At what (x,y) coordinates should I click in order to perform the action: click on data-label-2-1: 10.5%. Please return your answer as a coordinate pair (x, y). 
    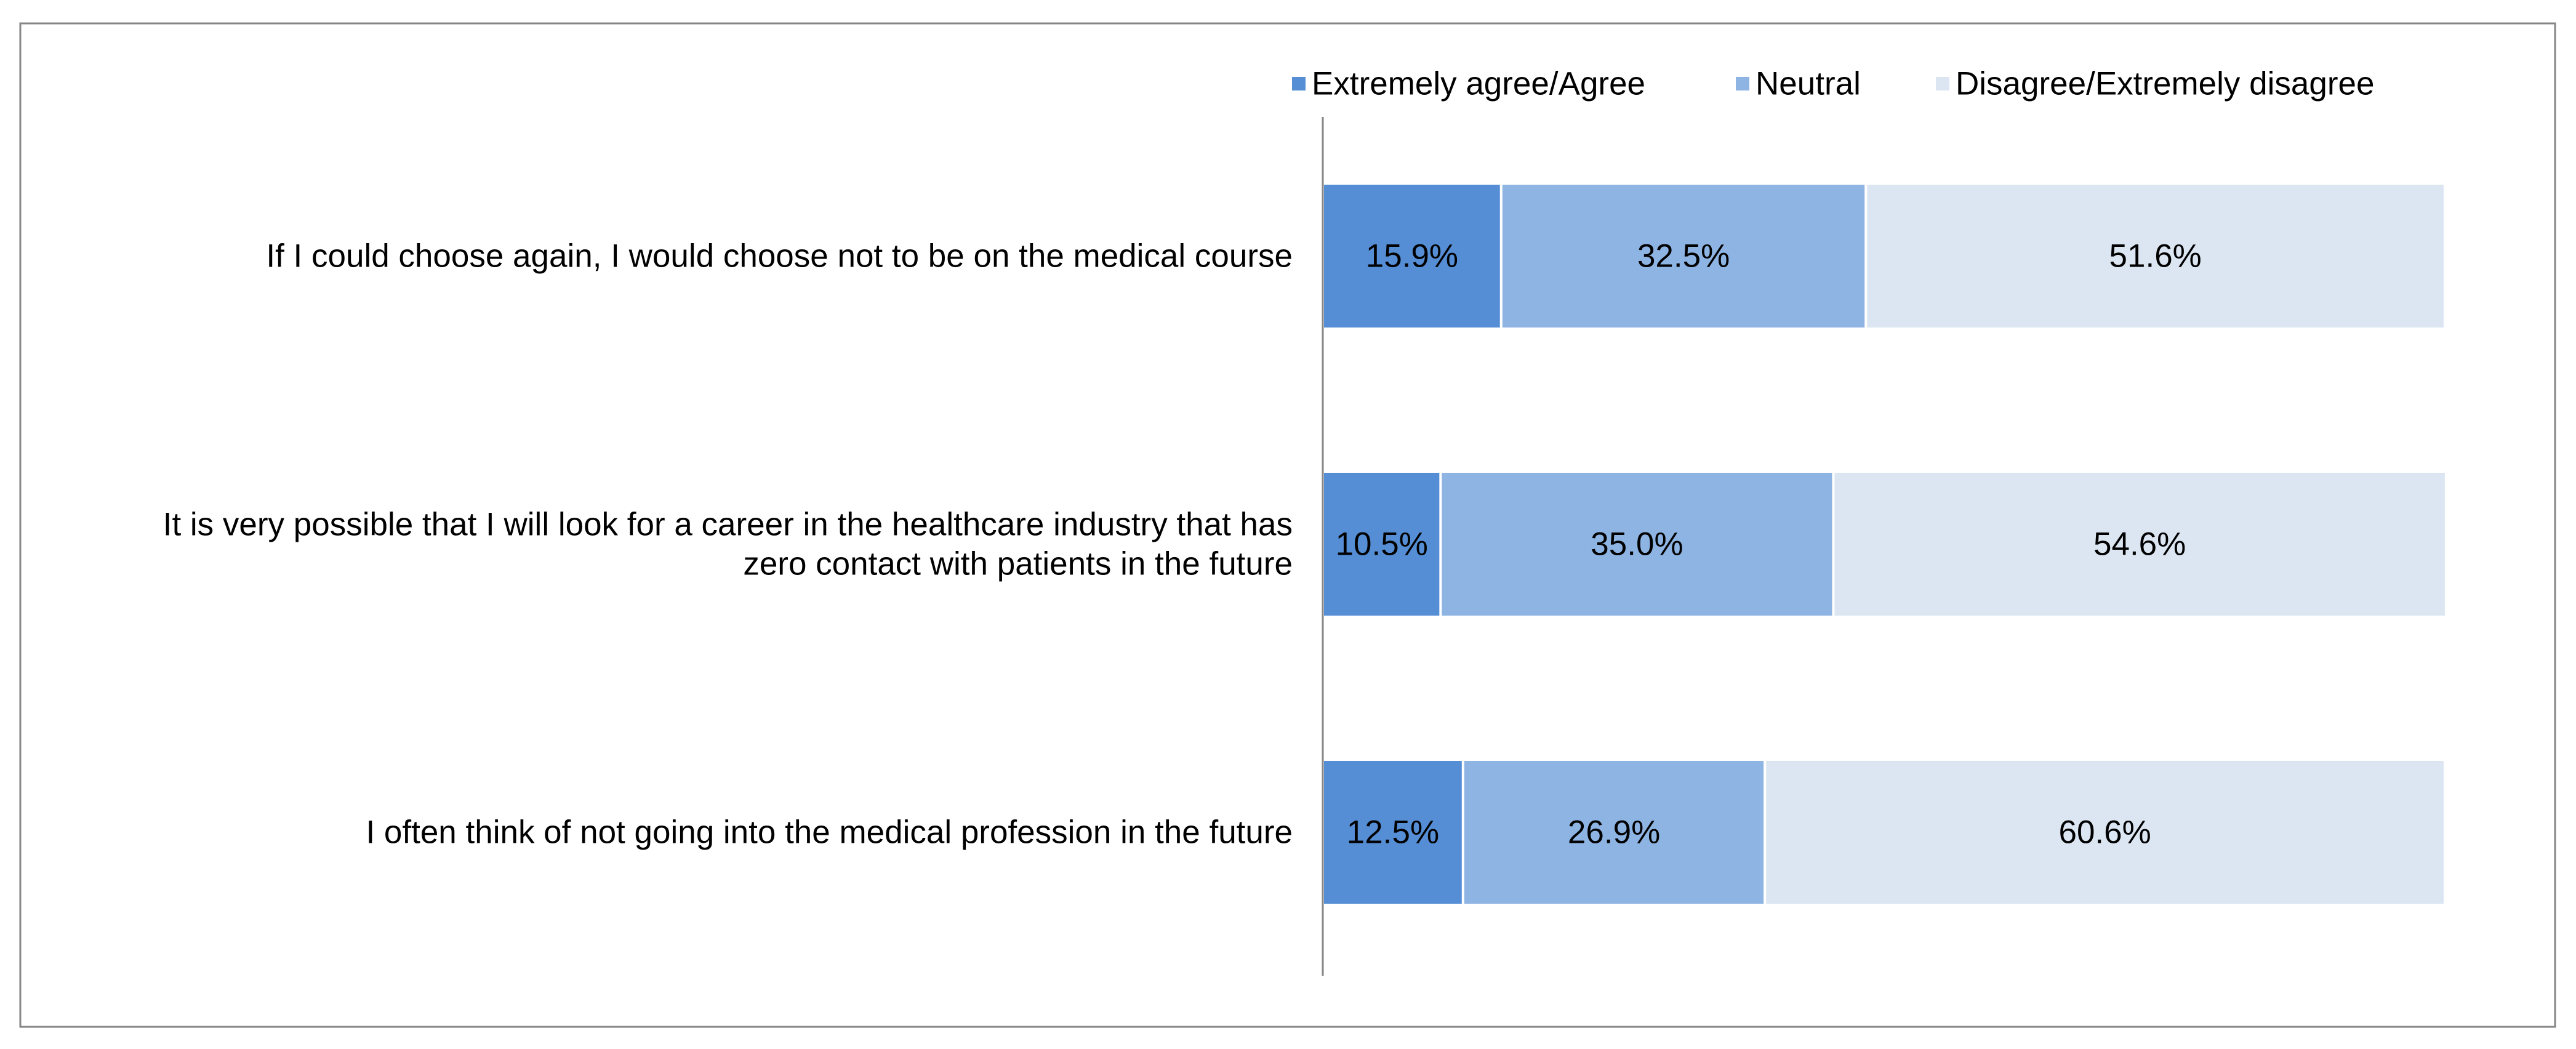
    Looking at the image, I should click on (1382, 544).